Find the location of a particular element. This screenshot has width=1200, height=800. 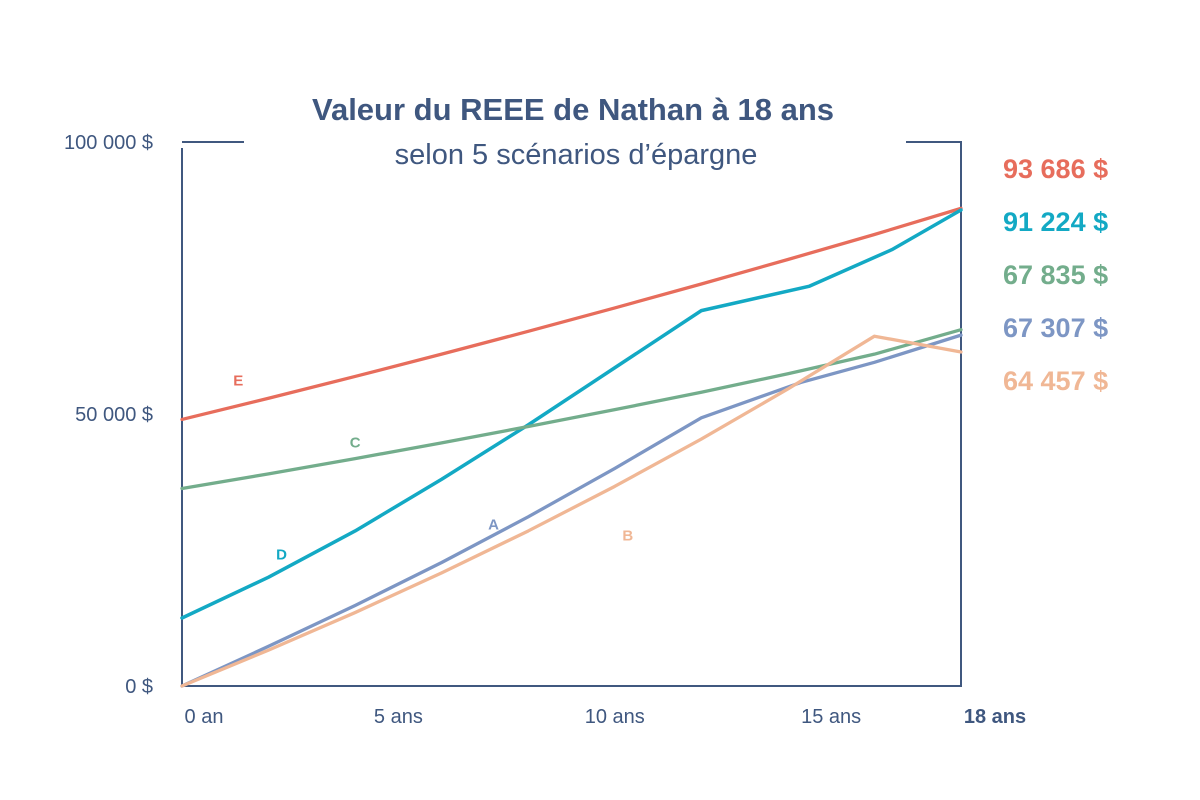

final-value-labels: 93 686 $ 91 224 $ 67 835 $ 67 307 $ 64 457 $ is located at coordinates (1055, 275).